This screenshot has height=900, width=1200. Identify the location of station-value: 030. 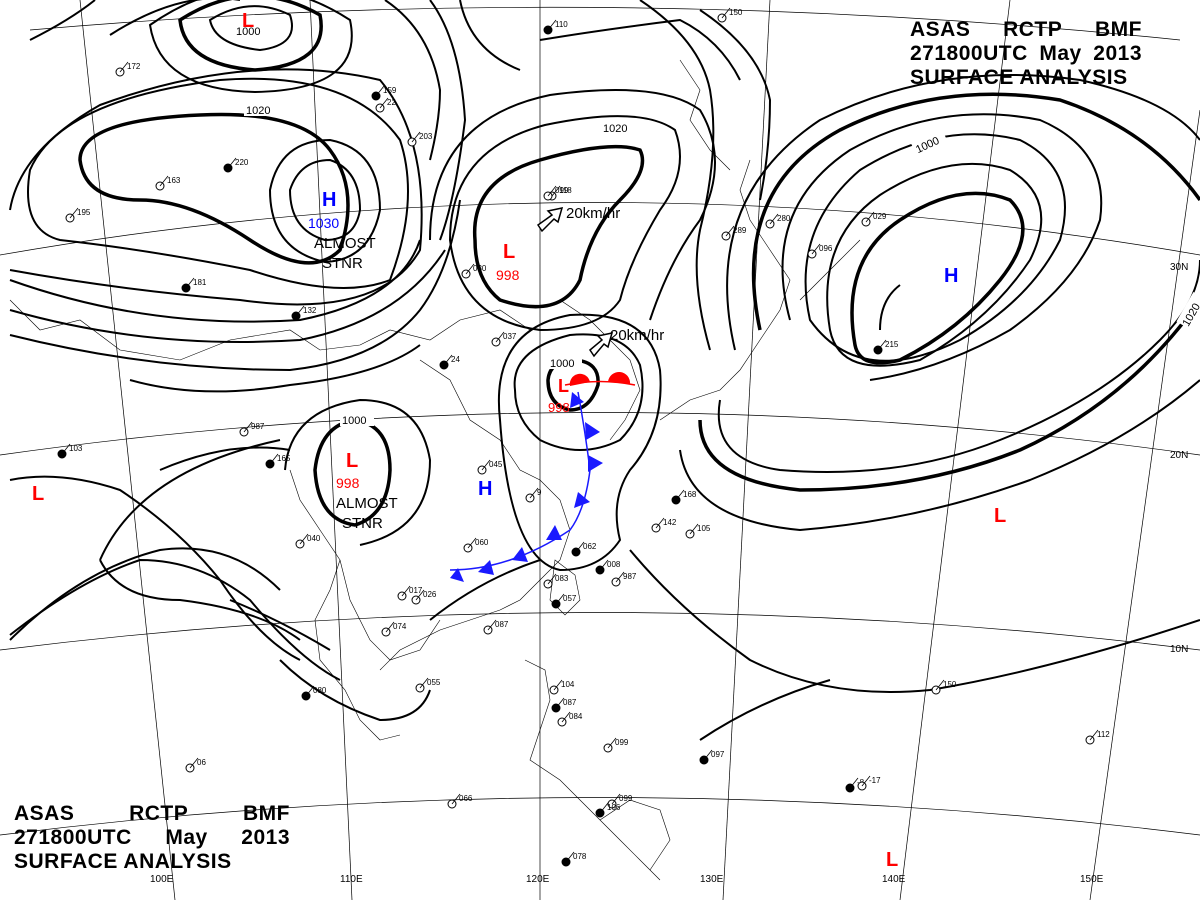
(480, 268).